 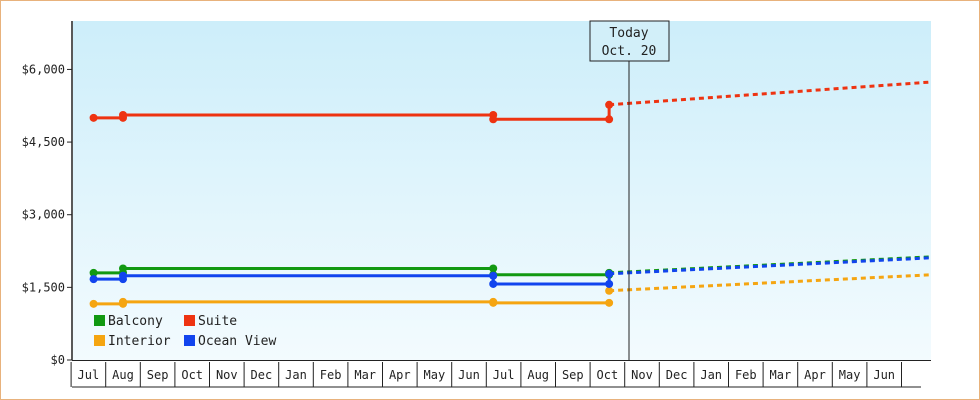 What do you see at coordinates (43, 287) in the screenshot?
I see `y-tick-label: $1,500` at bounding box center [43, 287].